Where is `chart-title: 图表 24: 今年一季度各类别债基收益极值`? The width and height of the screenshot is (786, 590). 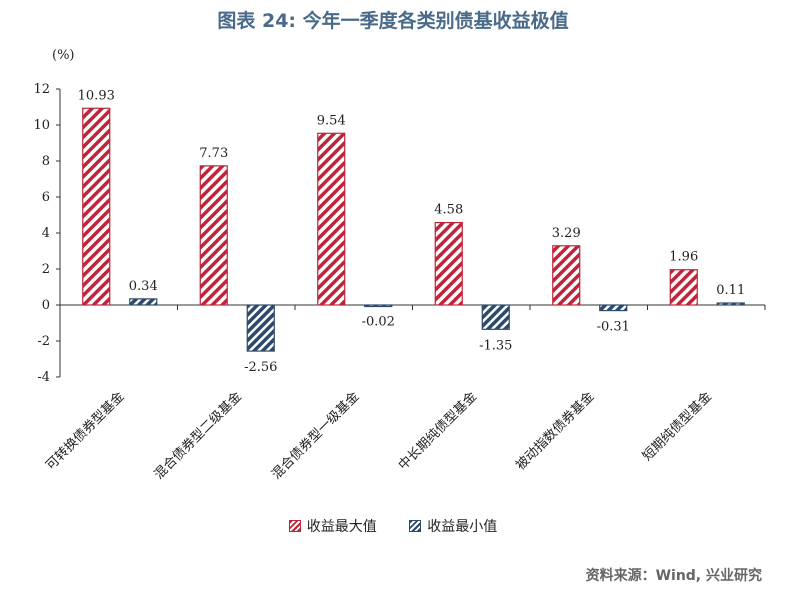
chart-title: 图表 24: 今年一季度各类别债基收益极值 is located at coordinates (393, 21).